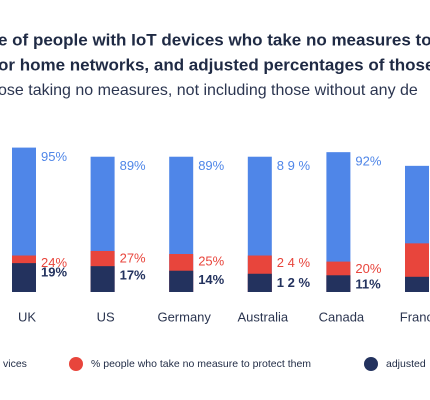  Describe the element at coordinates (27, 316) in the screenshot. I see `x-tick-label: UK` at that location.